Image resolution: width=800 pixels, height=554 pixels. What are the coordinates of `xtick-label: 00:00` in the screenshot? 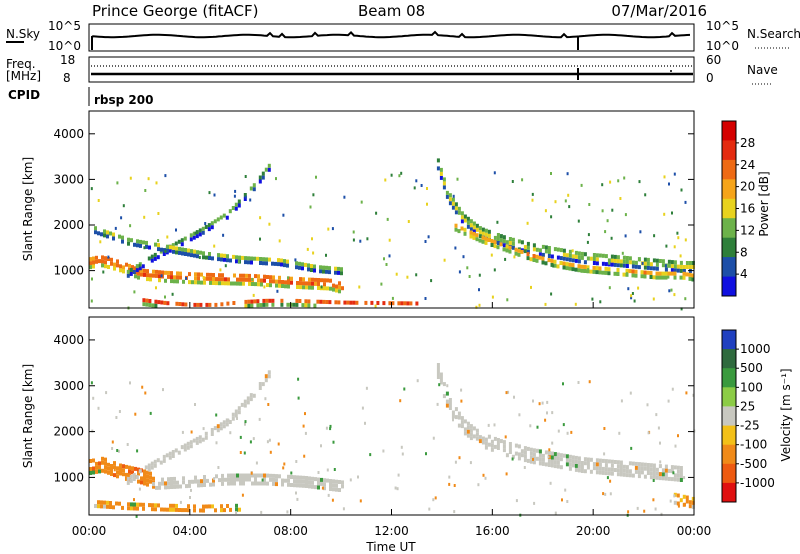 It's located at (694, 531).